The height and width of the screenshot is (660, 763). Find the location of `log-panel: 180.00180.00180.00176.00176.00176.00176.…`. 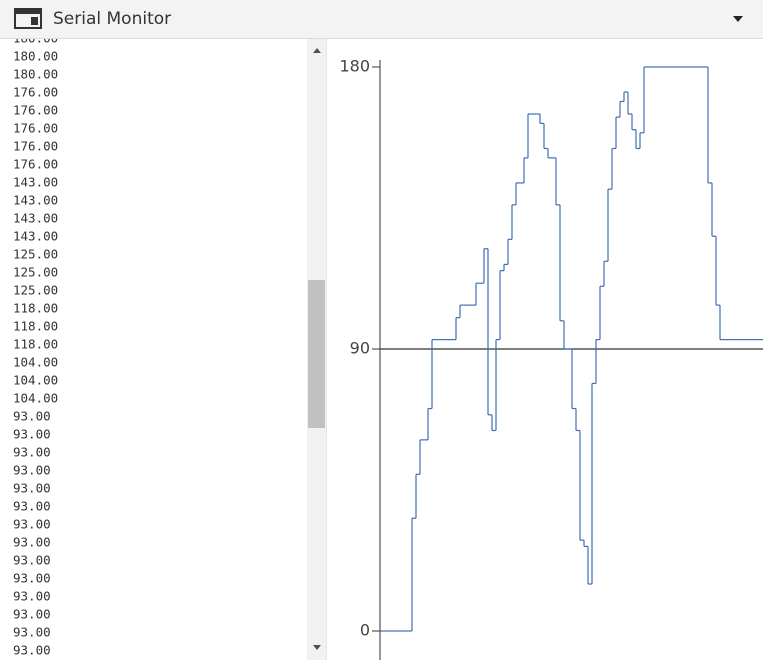

log-panel: 180.00180.00180.00176.00176.00176.00176.… is located at coordinates (35, 344).